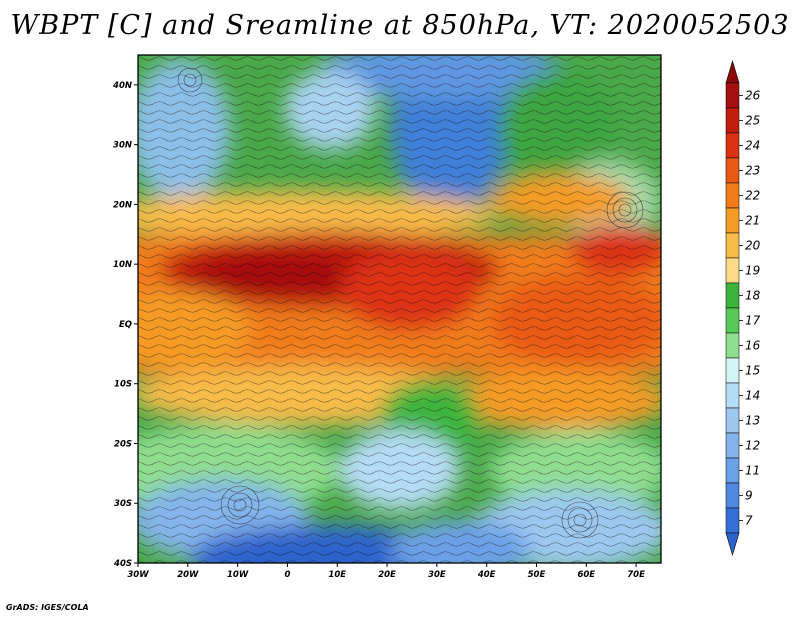 The image size is (800, 618). I want to click on colorbar-bottom-arrow, so click(732, 544).